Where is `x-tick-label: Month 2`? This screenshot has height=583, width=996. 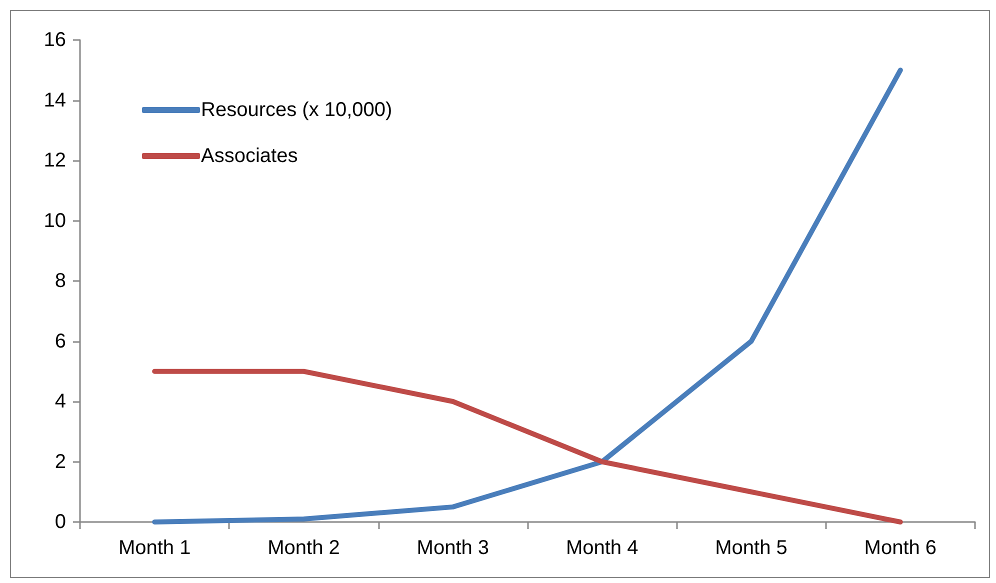 x-tick-label: Month 2 is located at coordinates (304, 548).